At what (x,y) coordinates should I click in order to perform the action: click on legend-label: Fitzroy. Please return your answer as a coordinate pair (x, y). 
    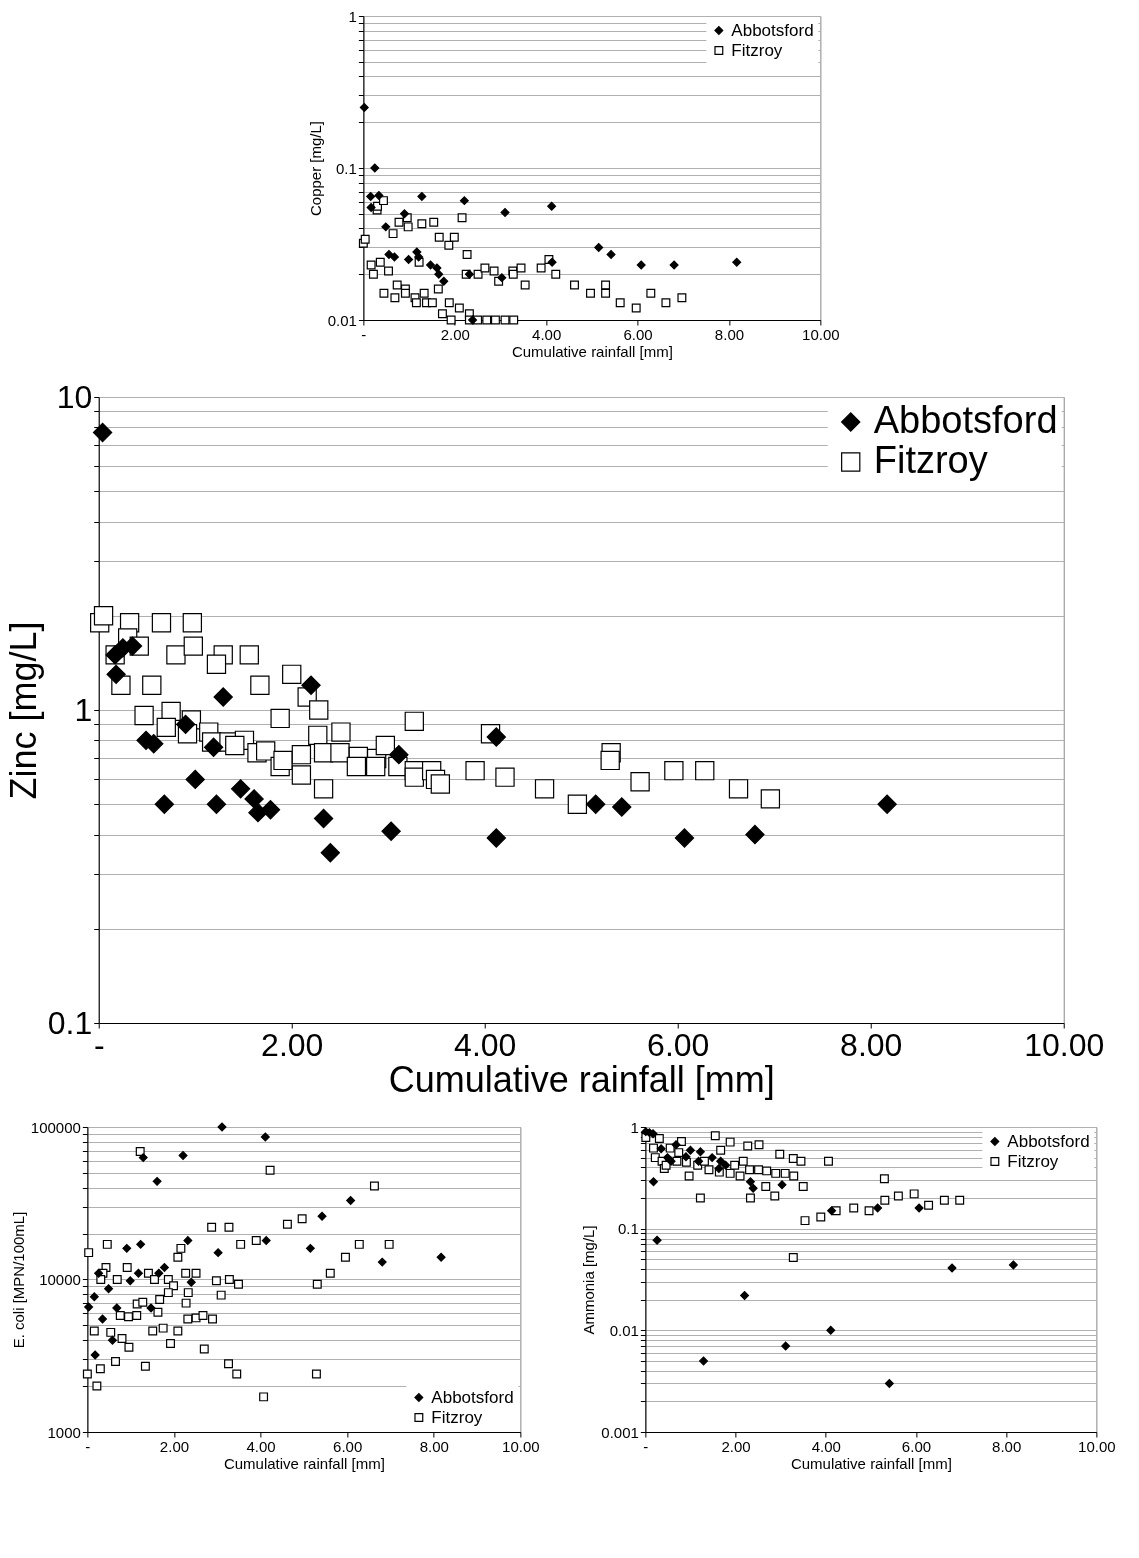
    Looking at the image, I should click on (457, 1417).